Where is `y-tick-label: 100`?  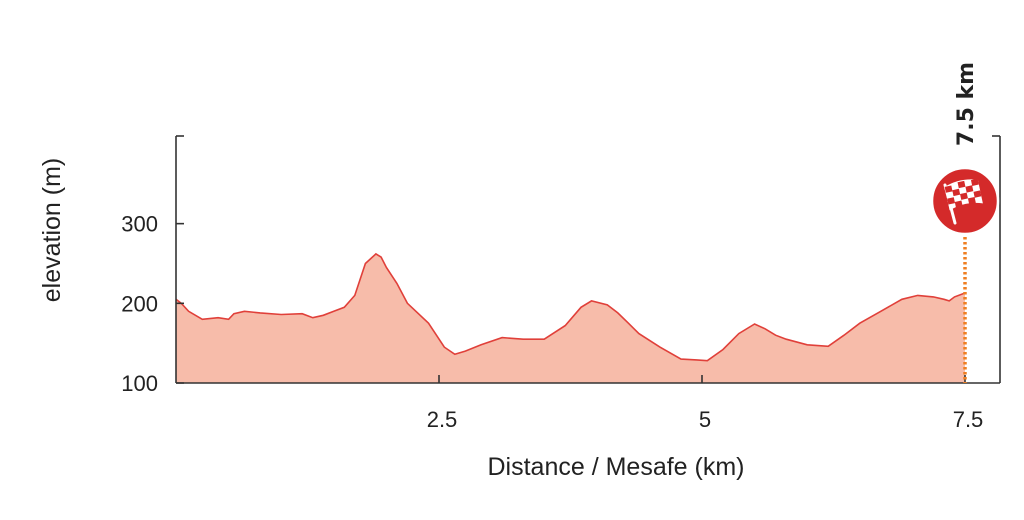
y-tick-label: 100 is located at coordinates (139, 383).